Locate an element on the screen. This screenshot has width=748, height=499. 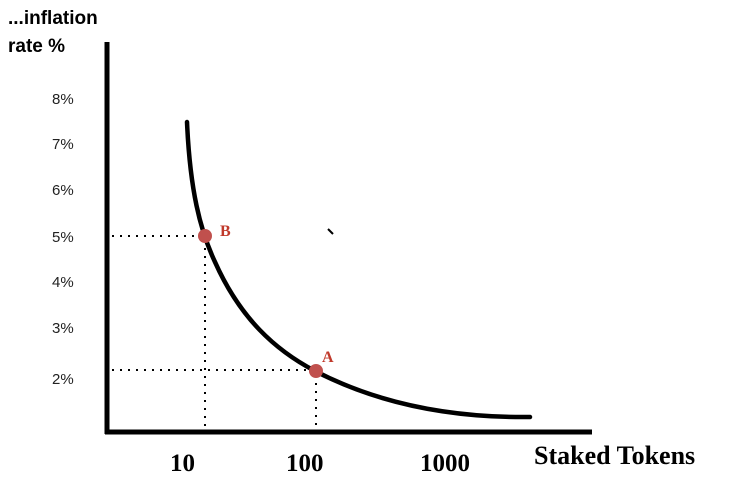
x-axis-title: Staked Tokens is located at coordinates (614, 455).